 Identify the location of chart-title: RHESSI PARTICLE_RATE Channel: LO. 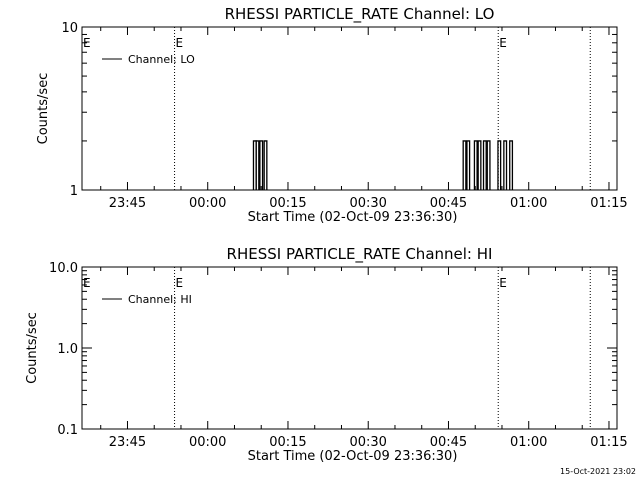
(360, 14).